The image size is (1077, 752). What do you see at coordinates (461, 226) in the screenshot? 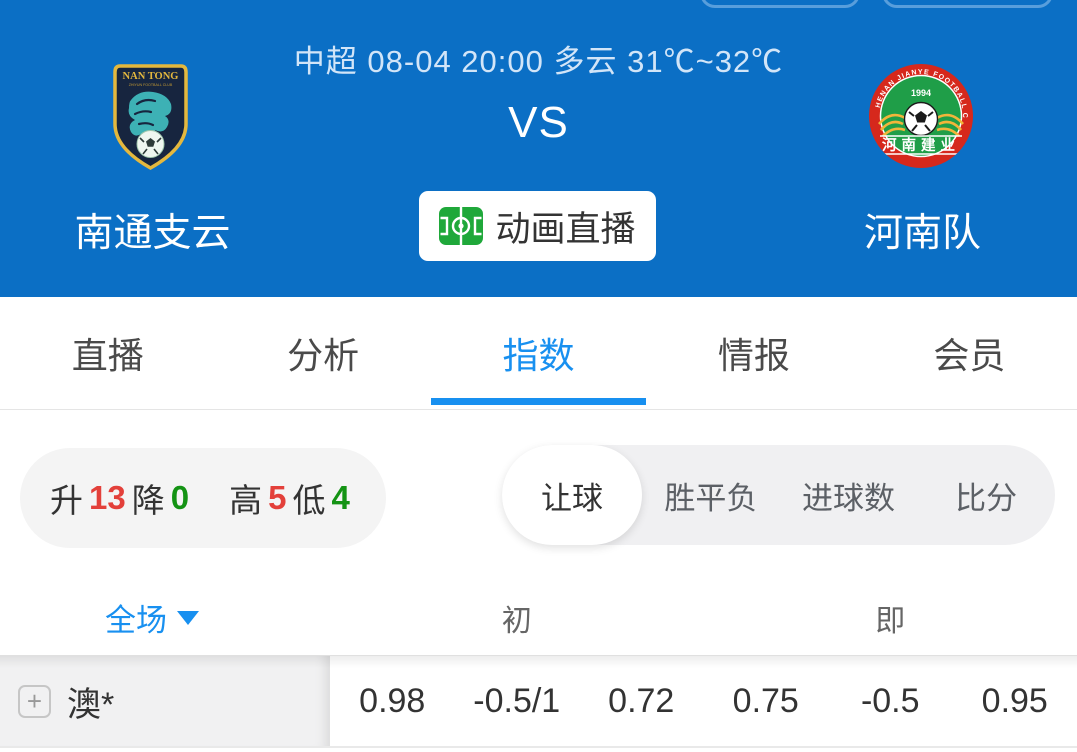
I see `pitch-icon` at bounding box center [461, 226].